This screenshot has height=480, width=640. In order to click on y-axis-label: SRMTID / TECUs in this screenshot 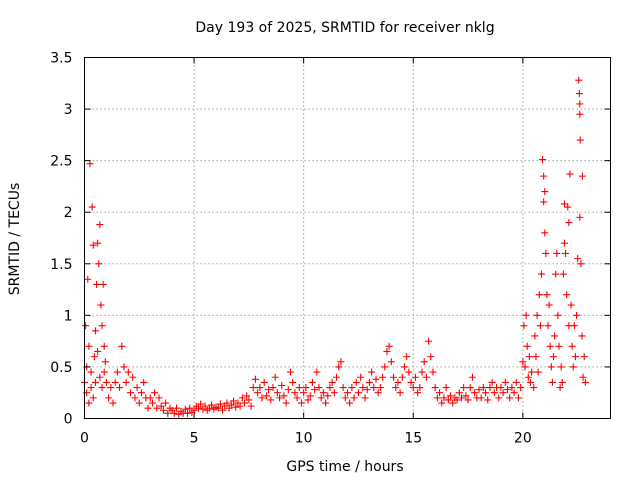, I will do `click(15, 239)`.